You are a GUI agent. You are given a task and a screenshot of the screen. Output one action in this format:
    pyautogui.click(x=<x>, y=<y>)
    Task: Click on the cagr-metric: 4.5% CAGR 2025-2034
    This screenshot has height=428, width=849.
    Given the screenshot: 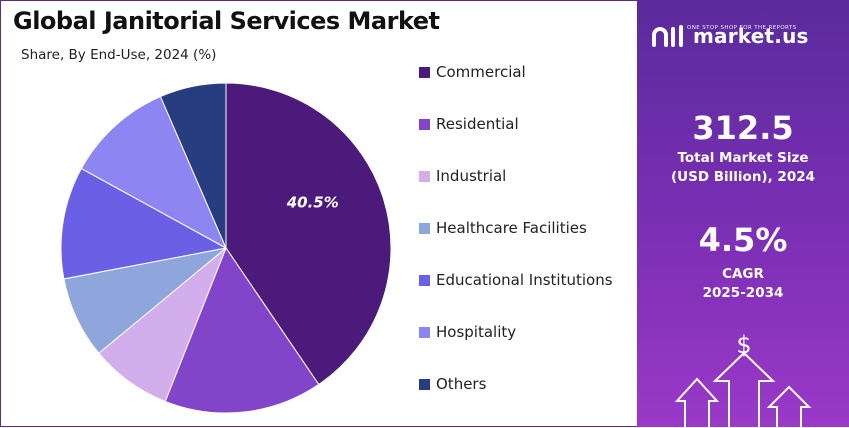 What is the action you would take?
    pyautogui.click(x=743, y=262)
    